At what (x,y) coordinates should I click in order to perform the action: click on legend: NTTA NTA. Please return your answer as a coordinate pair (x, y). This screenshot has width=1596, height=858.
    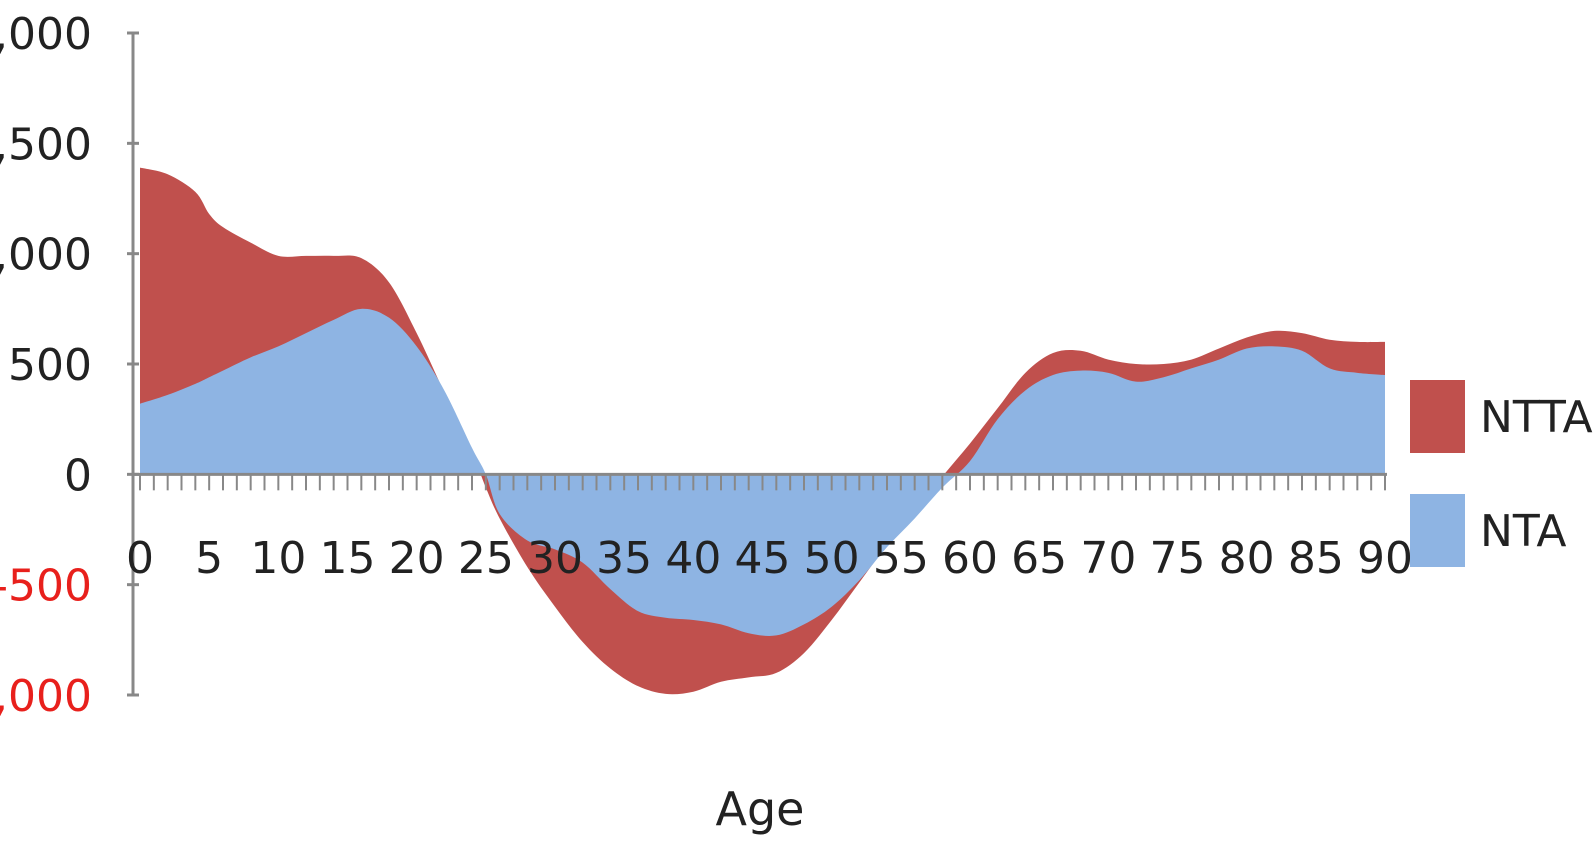
    Looking at the image, I should click on (1501, 473).